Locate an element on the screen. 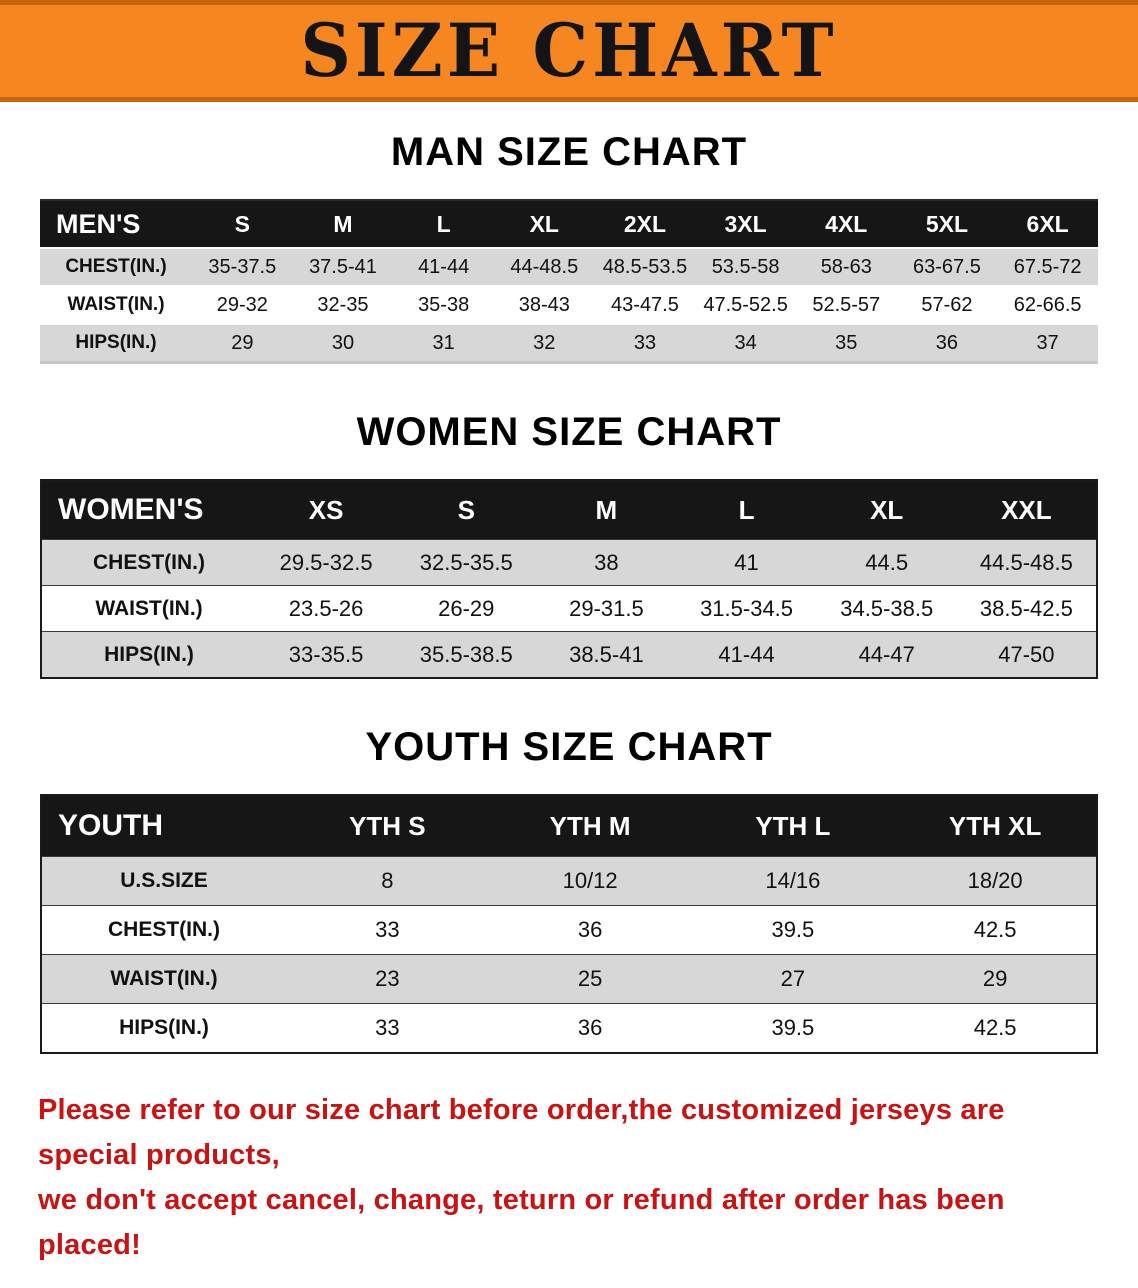 The height and width of the screenshot is (1288, 1138). size-header-cell: YTH M is located at coordinates (590, 826).